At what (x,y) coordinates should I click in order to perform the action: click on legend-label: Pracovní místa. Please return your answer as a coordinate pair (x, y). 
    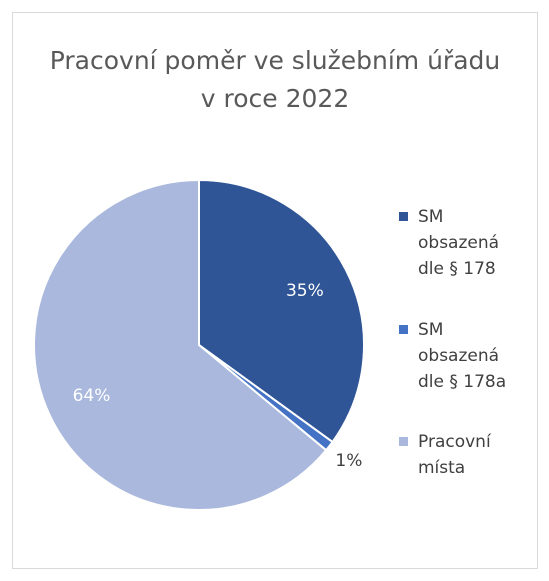
    Looking at the image, I should click on (454, 455).